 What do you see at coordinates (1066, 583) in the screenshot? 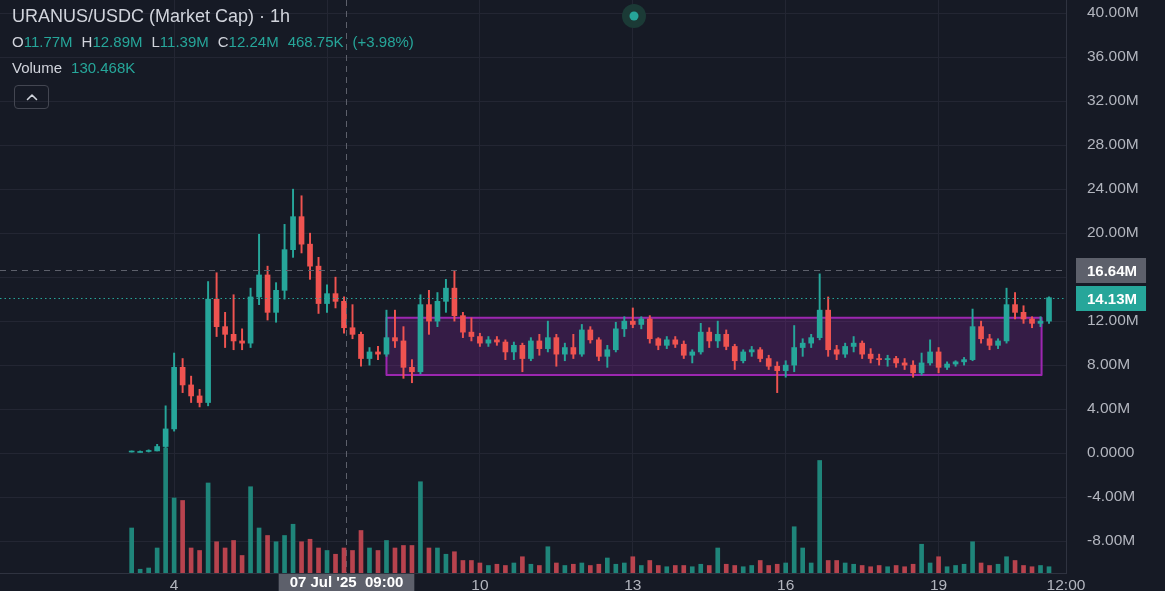
I see `x-tick-label: 12:00` at bounding box center [1066, 583].